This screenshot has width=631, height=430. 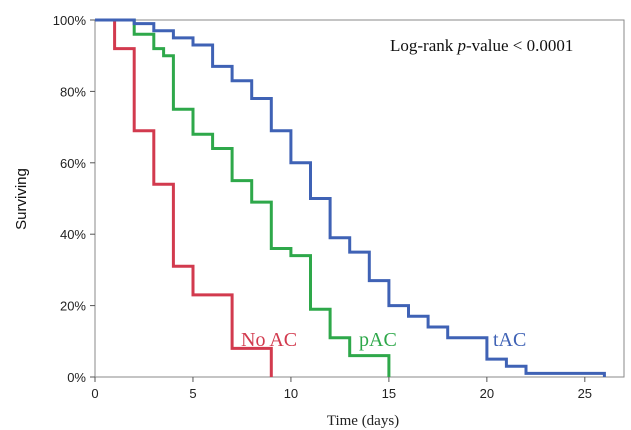 I want to click on y-tick-label: 60%, so click(x=73, y=163).